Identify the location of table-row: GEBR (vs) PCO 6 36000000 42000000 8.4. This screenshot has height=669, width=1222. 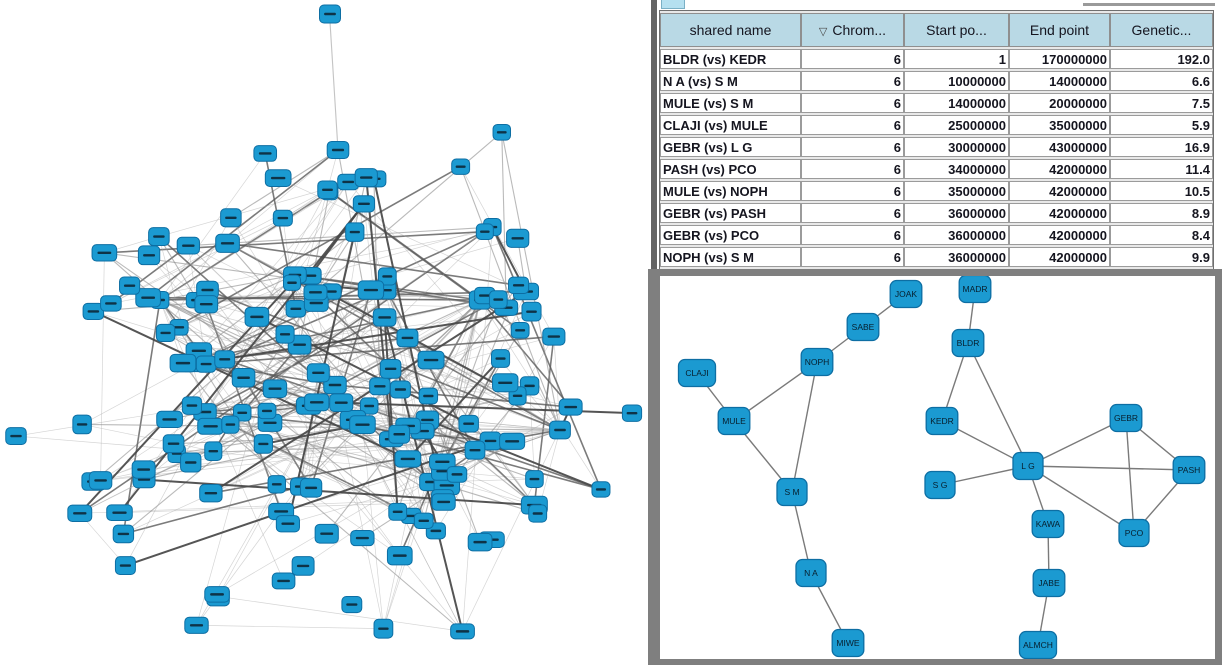
(936, 235).